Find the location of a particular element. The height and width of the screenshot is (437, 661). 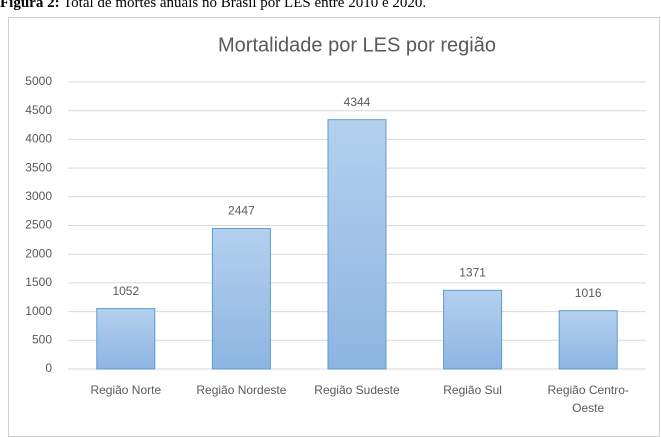

y-tick-label: 4000 is located at coordinates (38, 139).